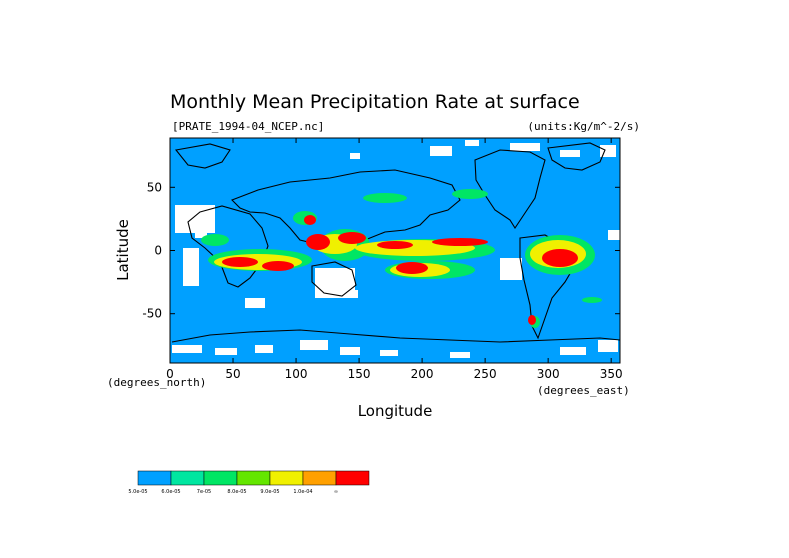  I want to click on x-tick-label: 50, so click(232, 374).